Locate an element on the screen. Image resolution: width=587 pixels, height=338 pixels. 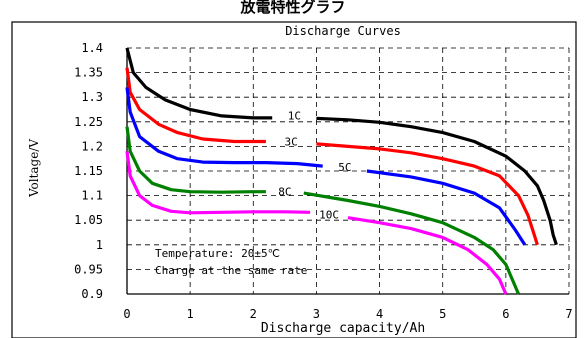
series-line-3c-tail is located at coordinates (427, 194).